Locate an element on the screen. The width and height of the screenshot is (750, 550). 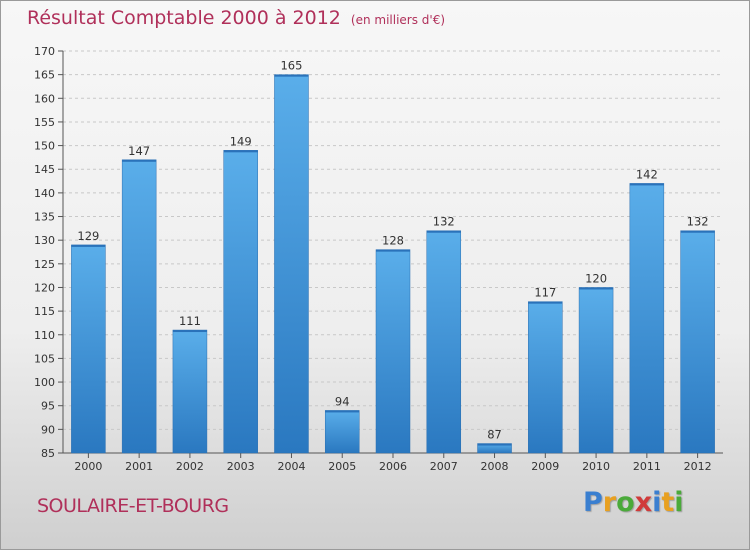
y-tick-label: 85 is located at coordinates (48, 453).